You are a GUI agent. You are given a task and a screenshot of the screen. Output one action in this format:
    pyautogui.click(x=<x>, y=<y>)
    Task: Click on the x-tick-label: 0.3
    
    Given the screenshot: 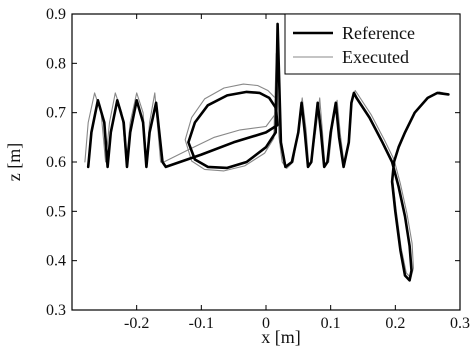 What is the action you would take?
    pyautogui.click(x=460, y=323)
    